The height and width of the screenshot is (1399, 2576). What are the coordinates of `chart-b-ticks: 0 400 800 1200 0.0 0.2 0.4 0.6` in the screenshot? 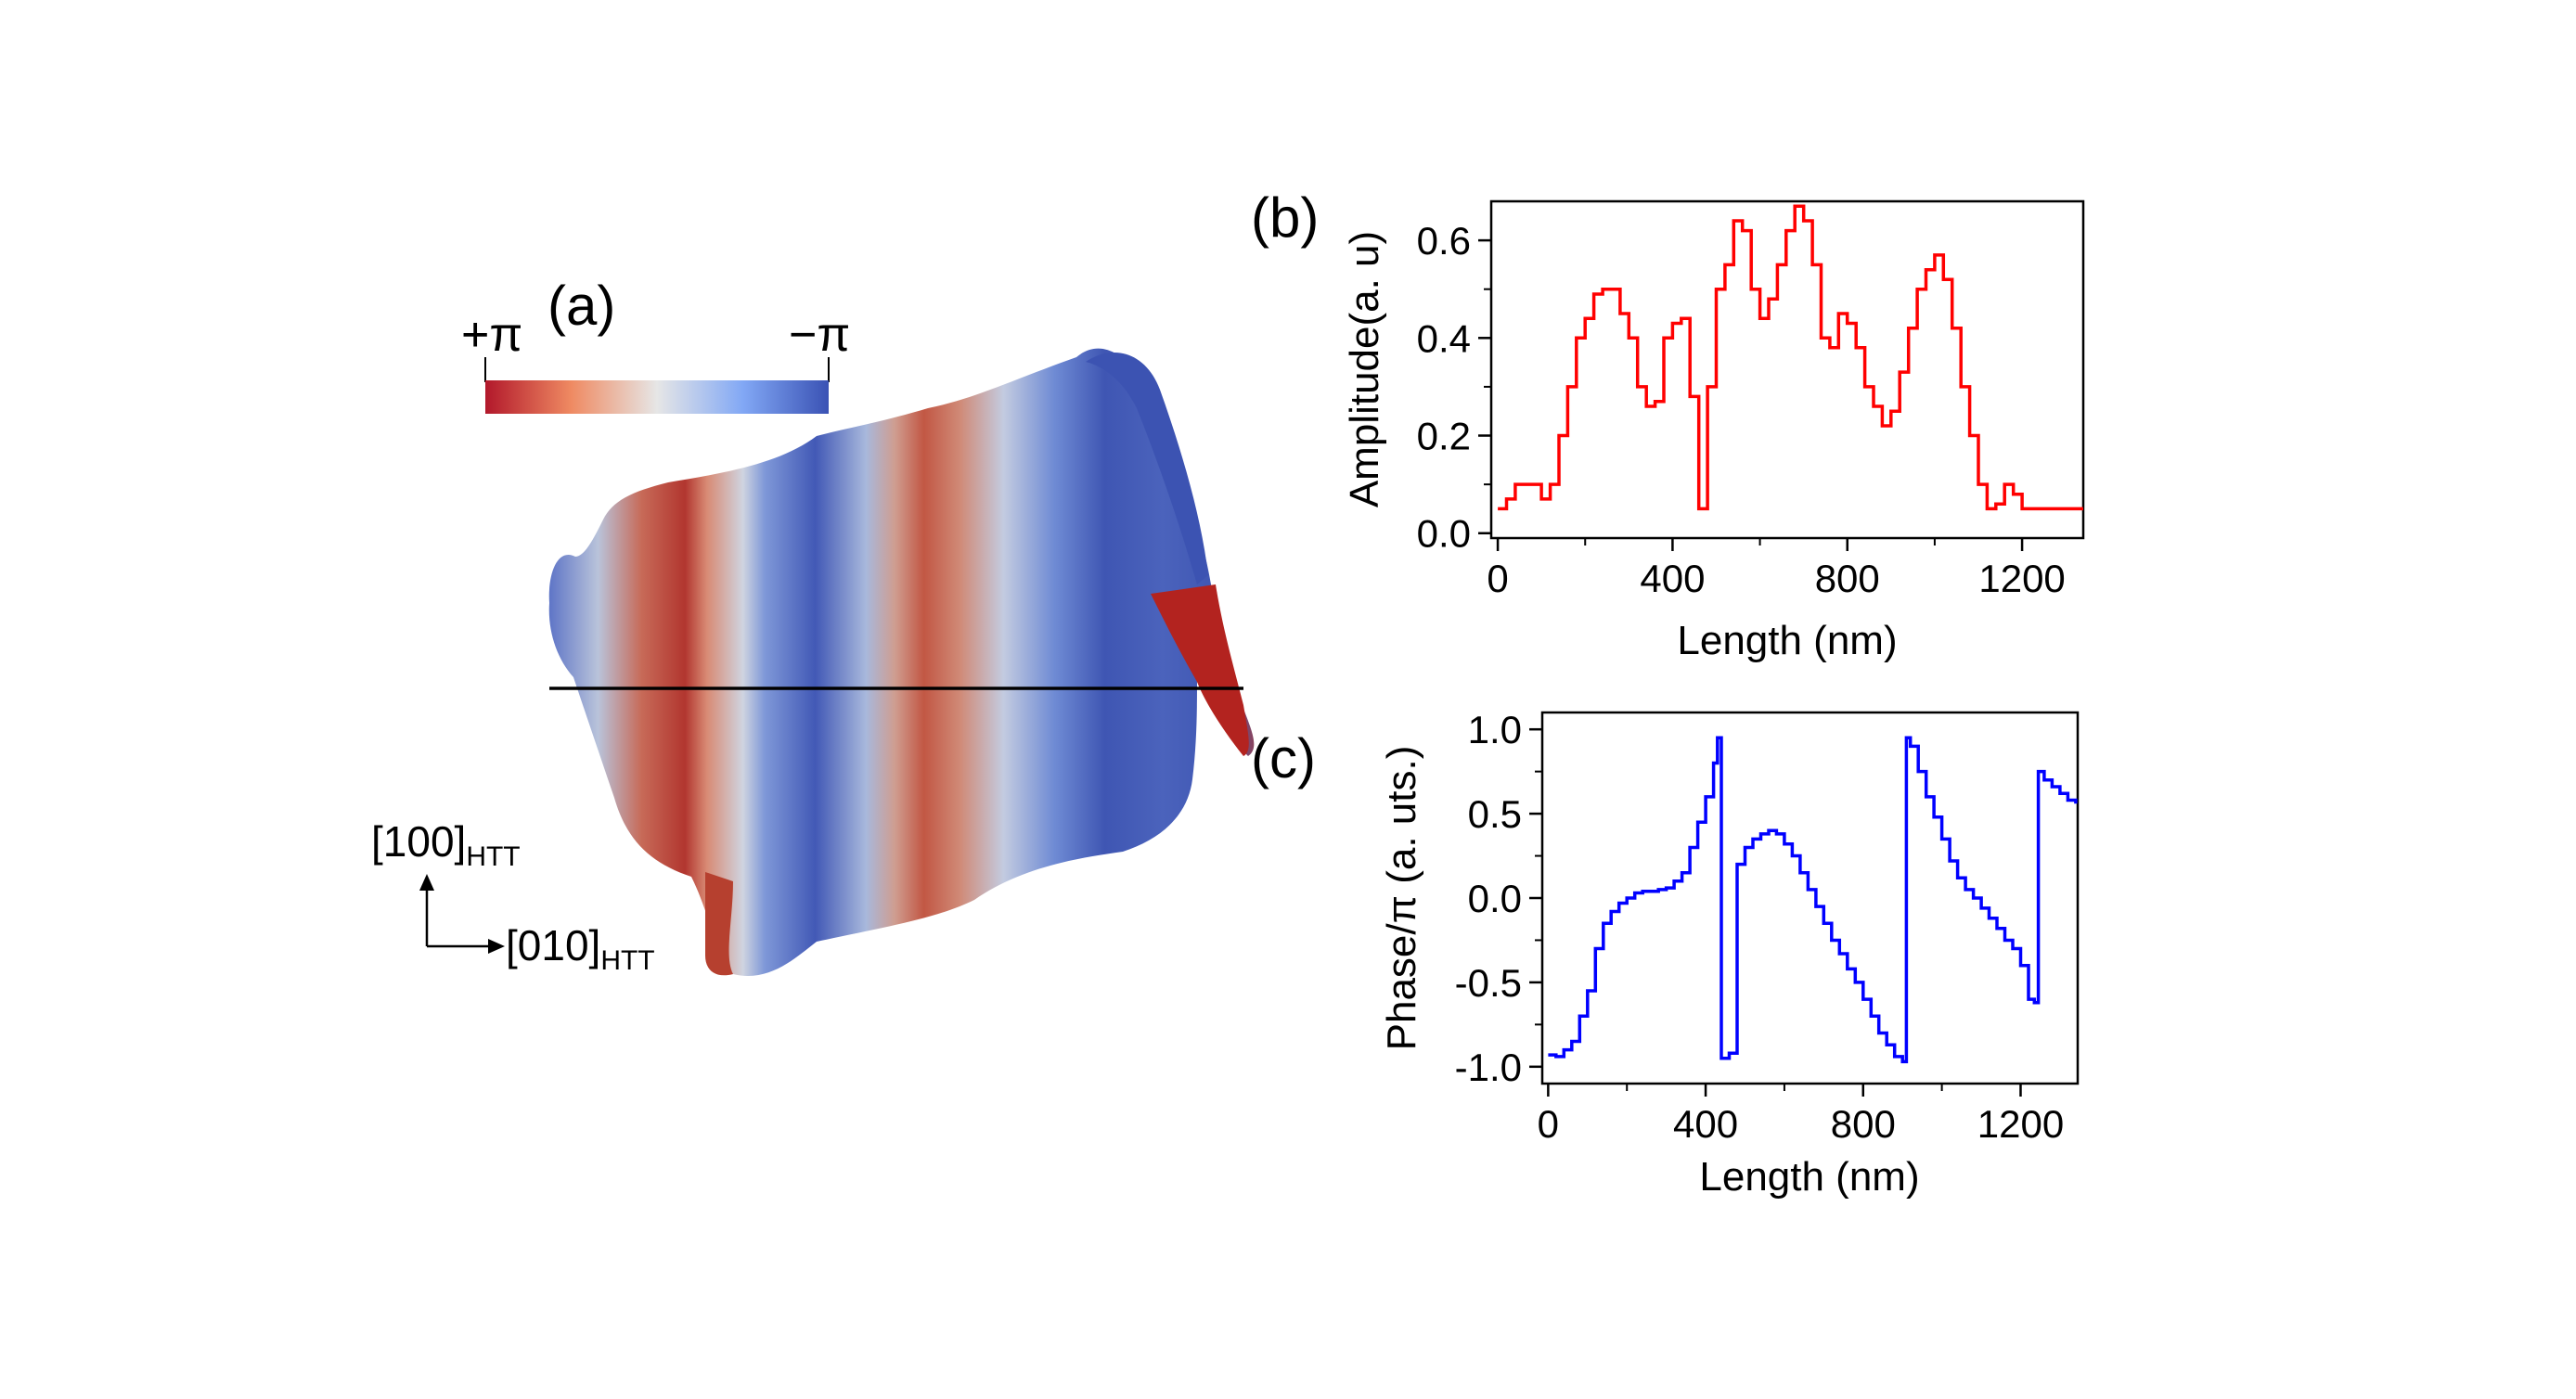 It's located at (1741, 409).